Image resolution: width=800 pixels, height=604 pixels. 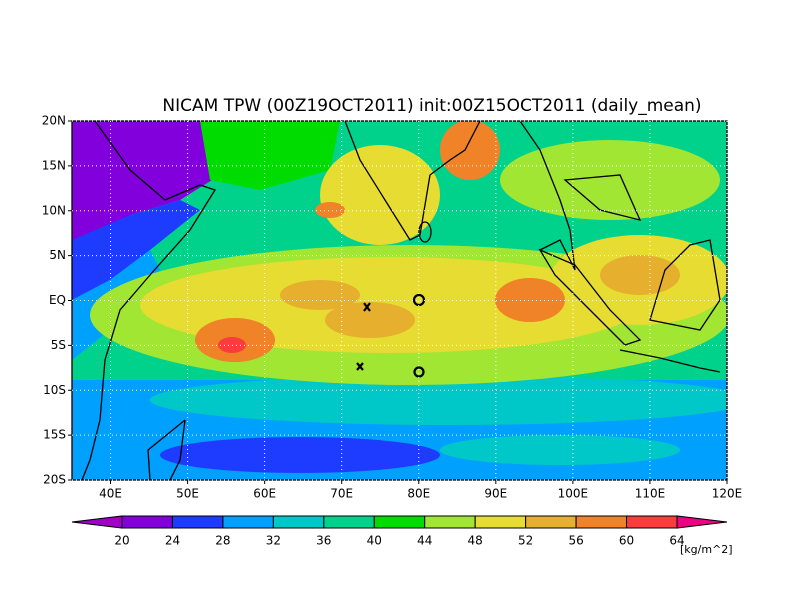 What do you see at coordinates (172, 541) in the screenshot?
I see `colorbar-label: 24` at bounding box center [172, 541].